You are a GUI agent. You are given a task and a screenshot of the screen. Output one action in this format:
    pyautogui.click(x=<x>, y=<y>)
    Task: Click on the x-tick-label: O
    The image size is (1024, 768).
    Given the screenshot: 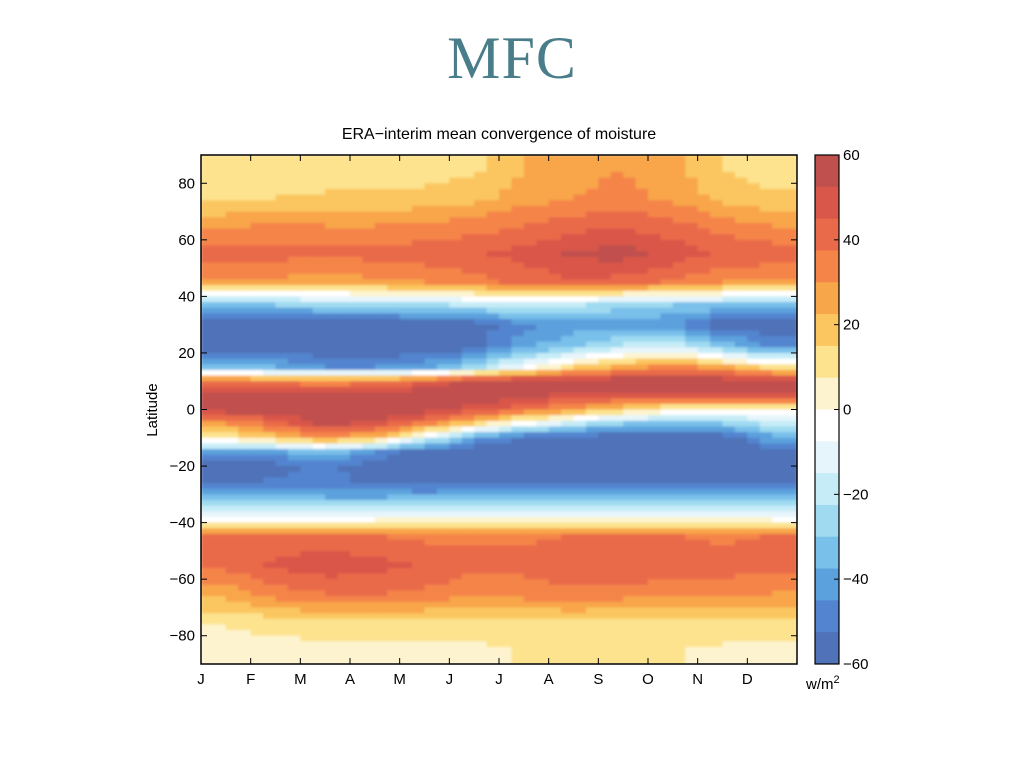 What is the action you would take?
    pyautogui.click(x=648, y=679)
    